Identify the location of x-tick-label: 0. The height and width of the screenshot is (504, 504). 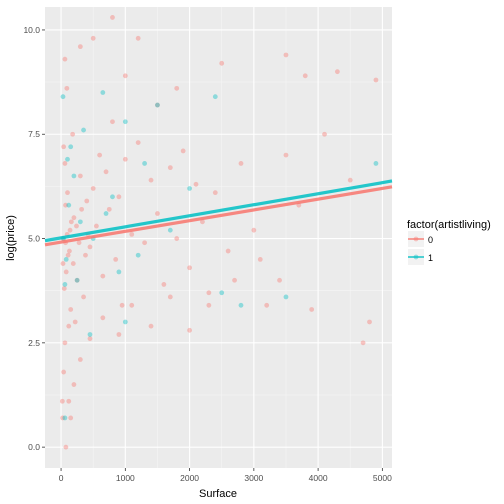
(61, 478).